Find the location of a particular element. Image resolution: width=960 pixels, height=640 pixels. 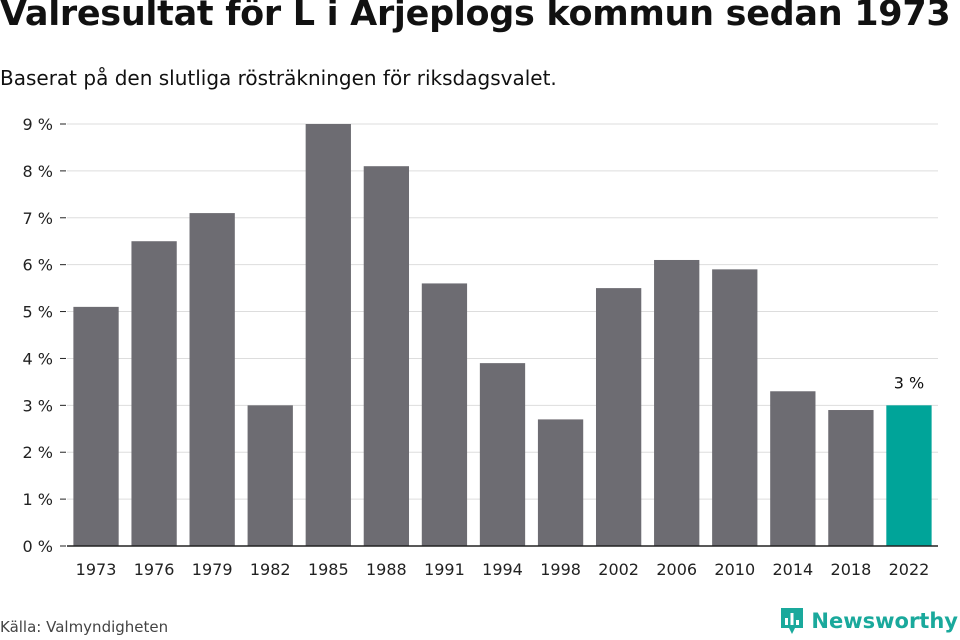

bar-1976 is located at coordinates (154, 393).